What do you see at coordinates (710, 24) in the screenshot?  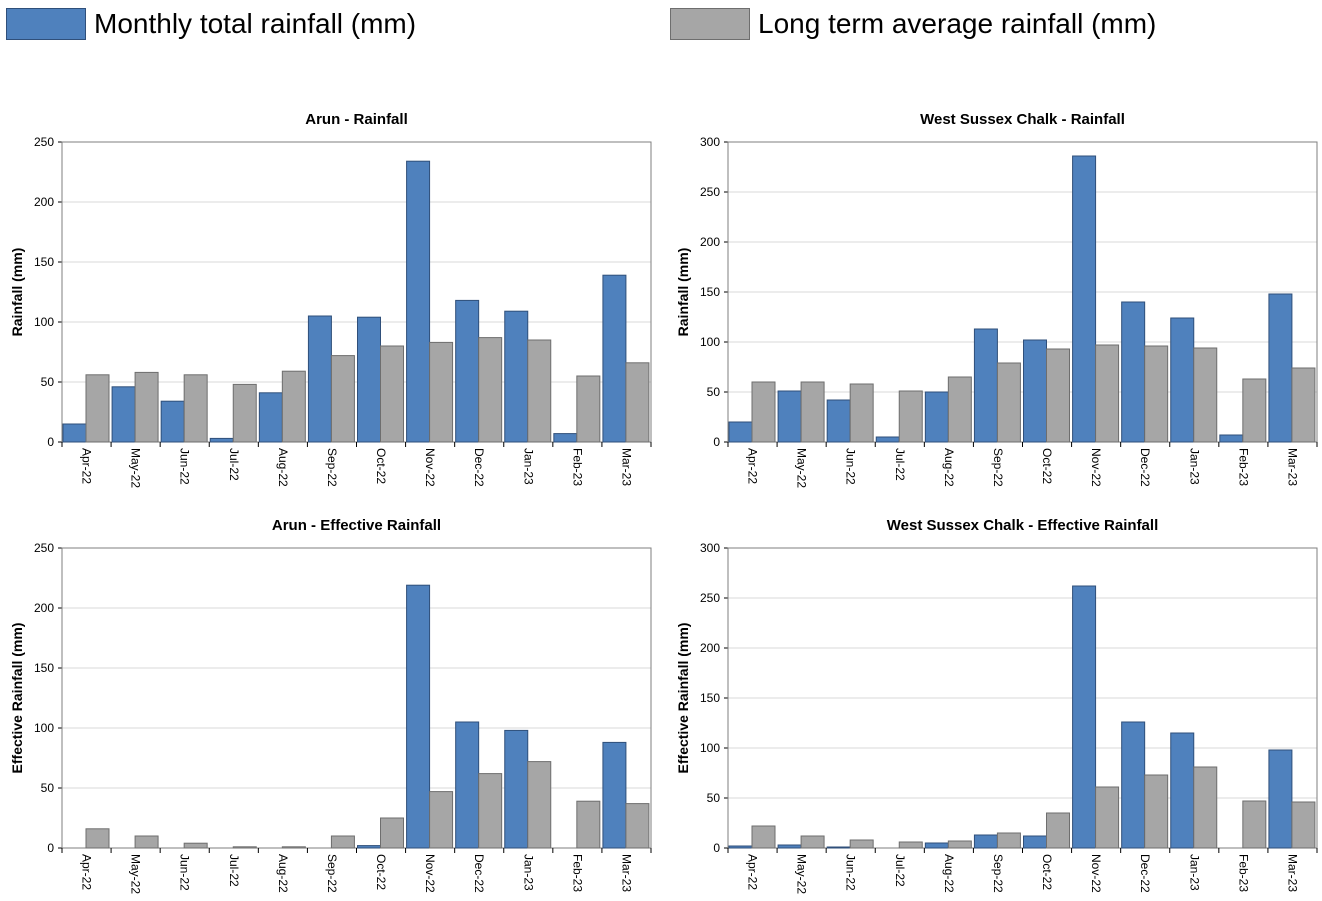 I see `legend-swatch-long-term-average` at bounding box center [710, 24].